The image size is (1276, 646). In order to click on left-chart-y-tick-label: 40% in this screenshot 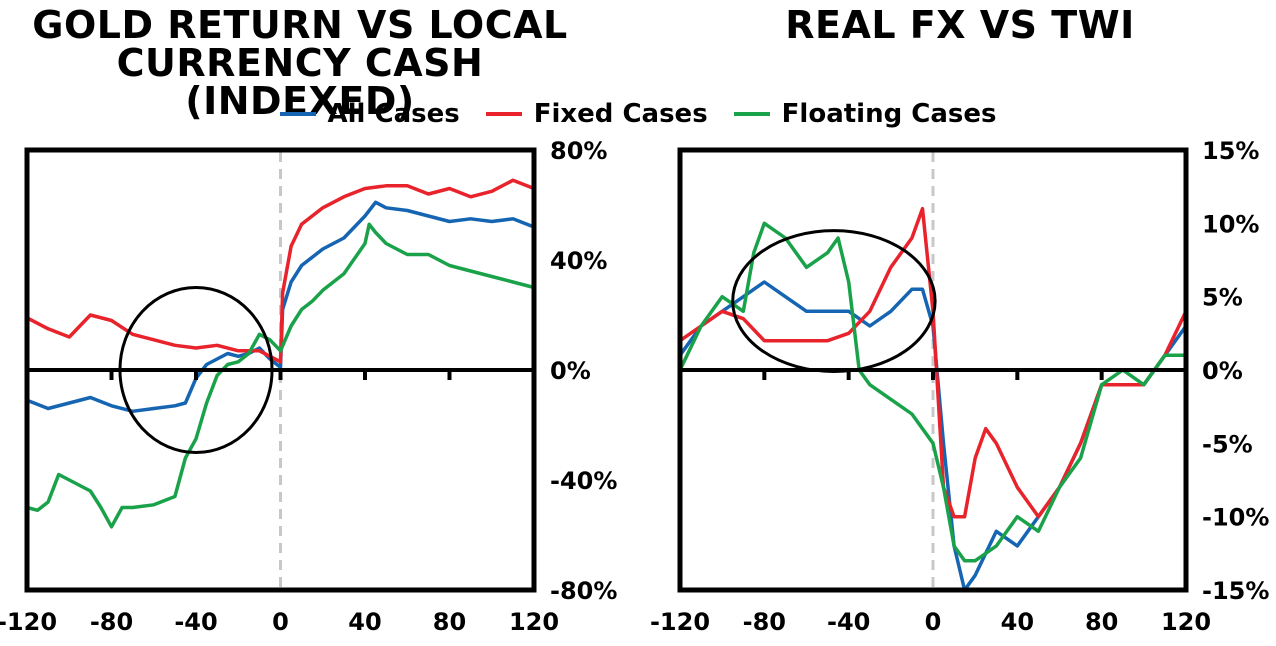, I will do `click(578, 261)`.